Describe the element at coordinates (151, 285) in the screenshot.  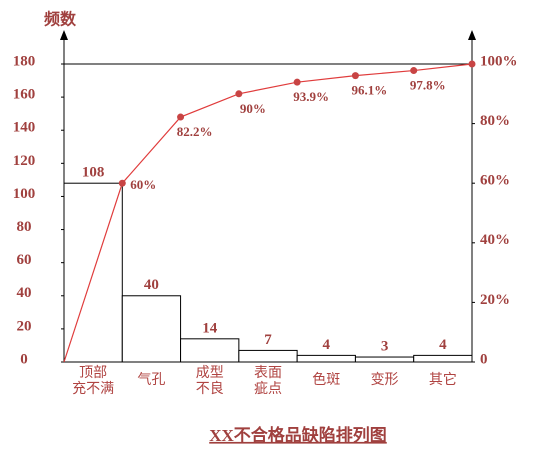
I see `bar-label: 40` at that location.